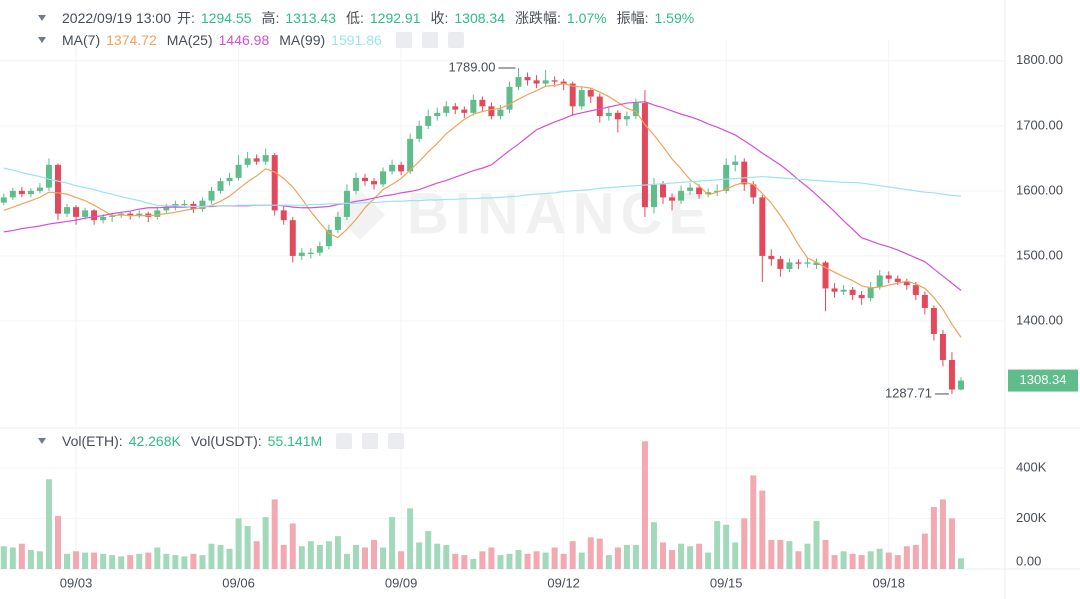 This screenshot has height=599, width=1080. I want to click on legend-value: 55.141M, so click(295, 441).